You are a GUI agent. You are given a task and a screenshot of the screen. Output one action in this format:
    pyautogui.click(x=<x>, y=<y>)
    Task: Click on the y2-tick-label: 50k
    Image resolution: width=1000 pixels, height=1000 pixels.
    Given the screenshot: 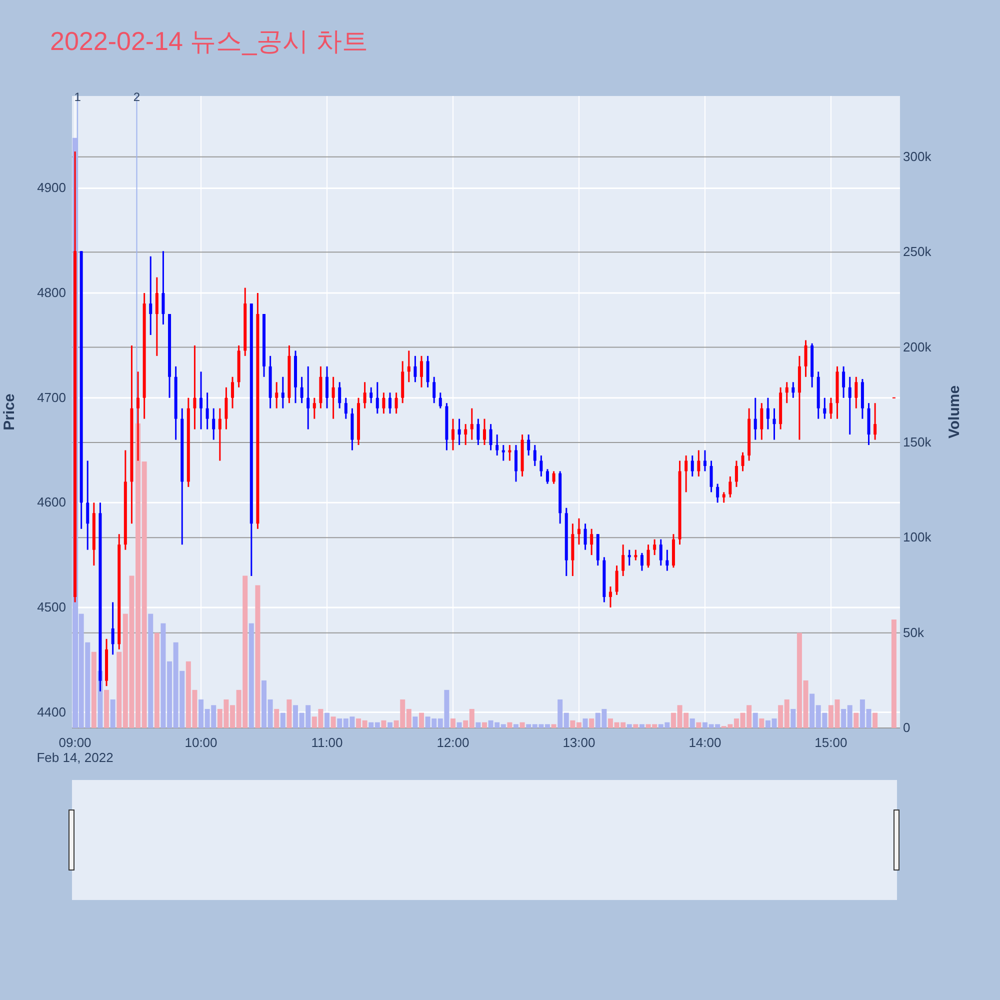 What is the action you would take?
    pyautogui.click(x=913, y=632)
    